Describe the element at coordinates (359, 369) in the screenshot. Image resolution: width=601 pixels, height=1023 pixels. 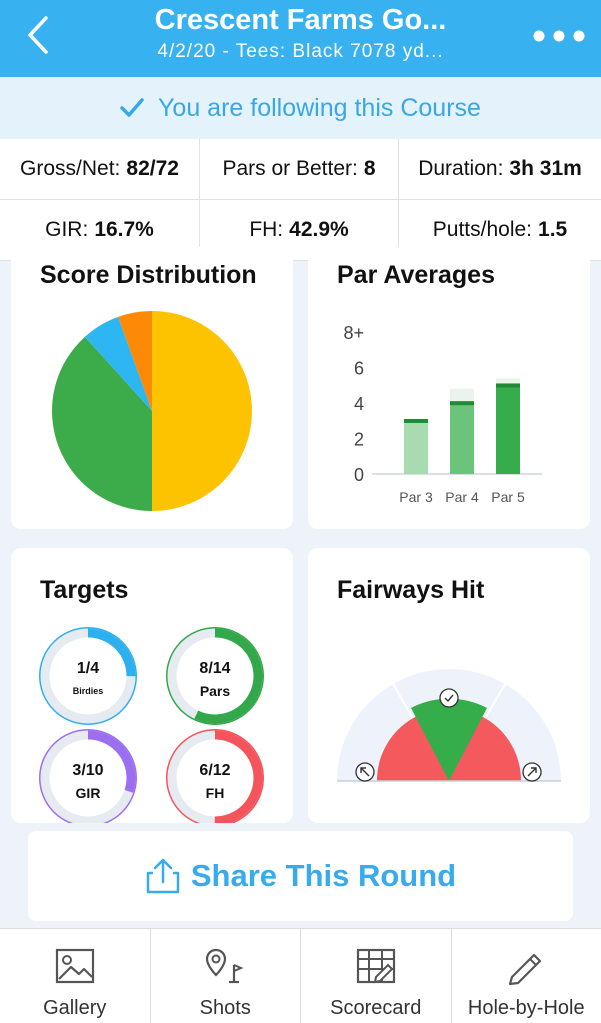
I see `y-tick-label: 6` at that location.